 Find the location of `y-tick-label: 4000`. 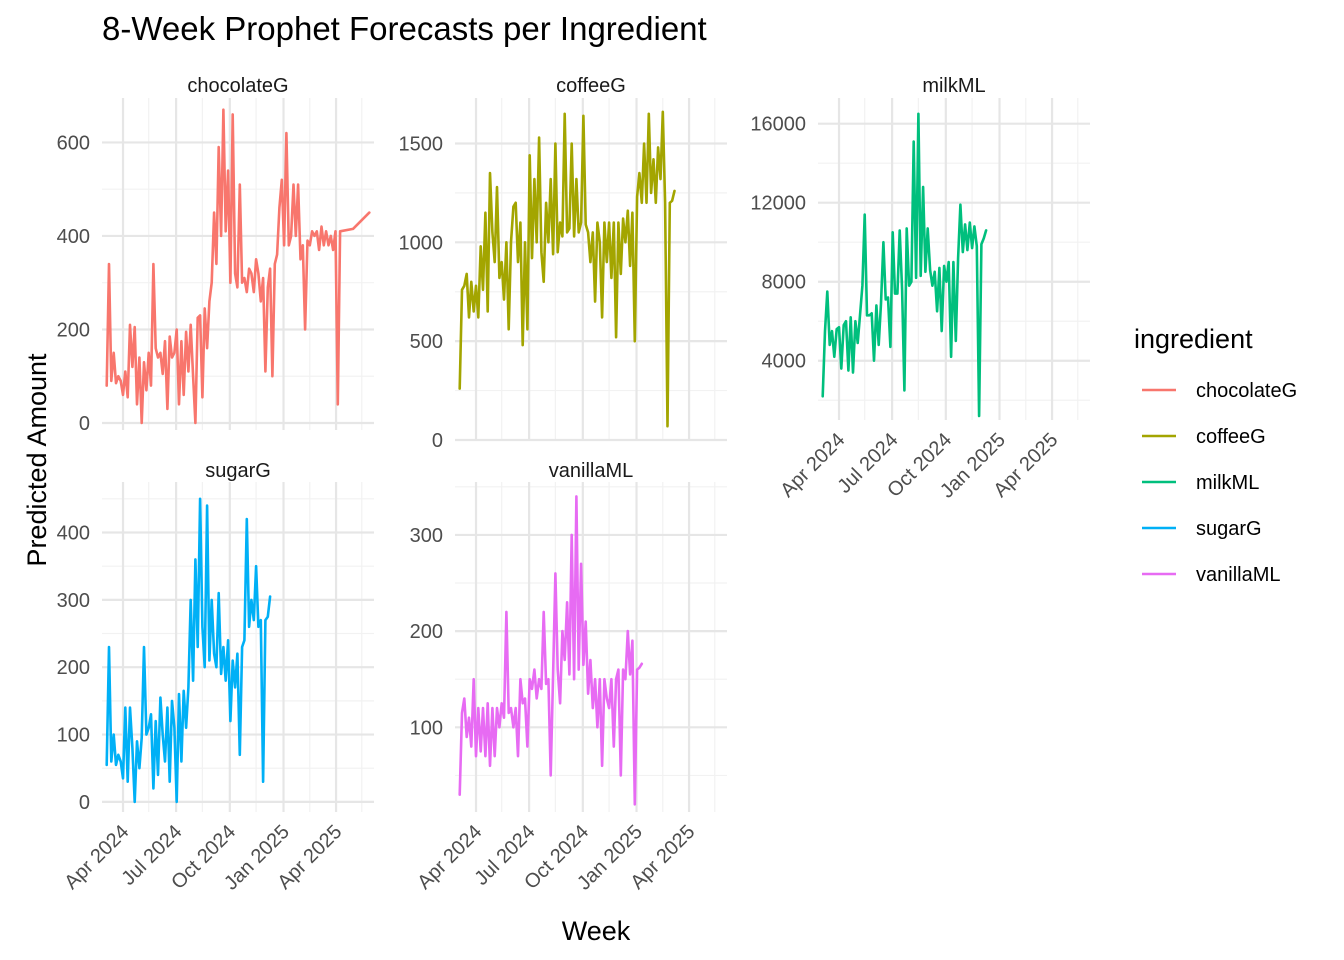

y-tick-label: 4000 is located at coordinates (784, 362).